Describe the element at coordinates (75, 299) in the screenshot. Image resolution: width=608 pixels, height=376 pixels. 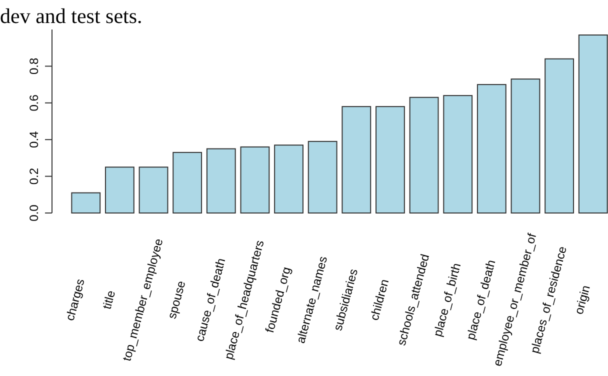
I see `x-tick-label: charges` at that location.